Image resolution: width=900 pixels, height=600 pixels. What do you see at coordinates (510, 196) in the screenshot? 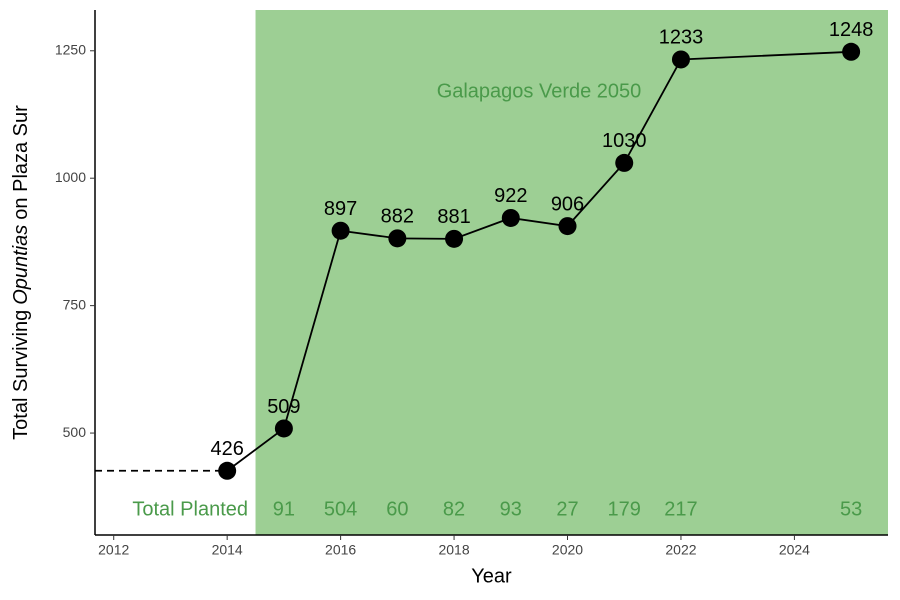
I see `value-label: 922` at bounding box center [510, 196].